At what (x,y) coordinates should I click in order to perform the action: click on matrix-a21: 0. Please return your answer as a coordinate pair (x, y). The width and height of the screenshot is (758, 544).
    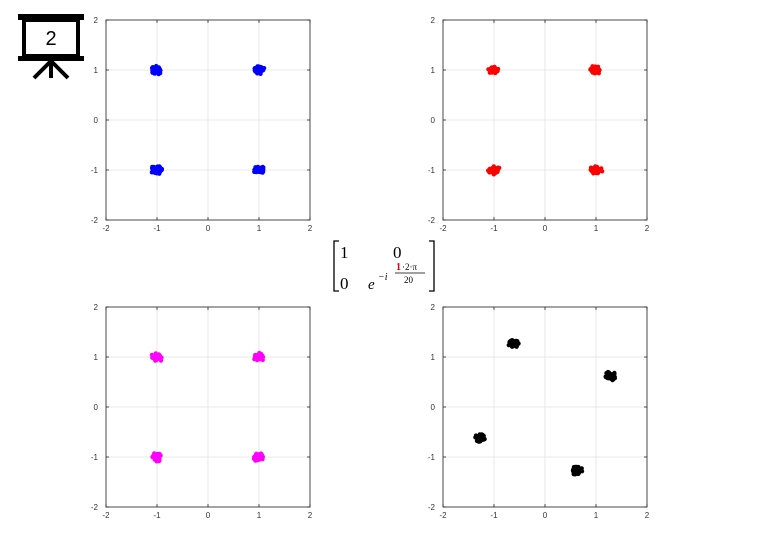
    Looking at the image, I should click on (344, 283).